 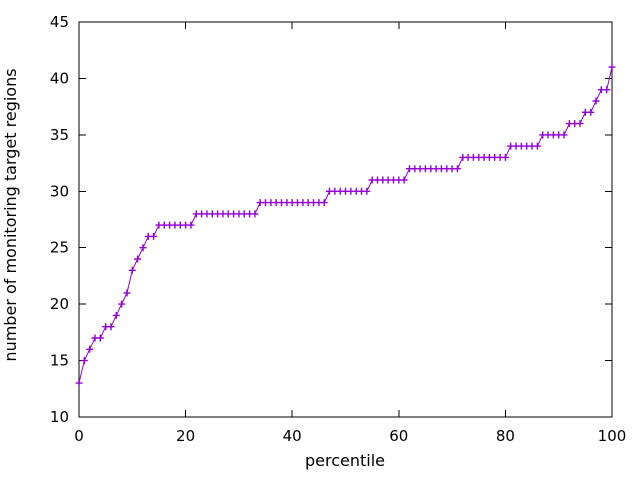 I want to click on y-tick-label: 20, so click(x=59, y=304).